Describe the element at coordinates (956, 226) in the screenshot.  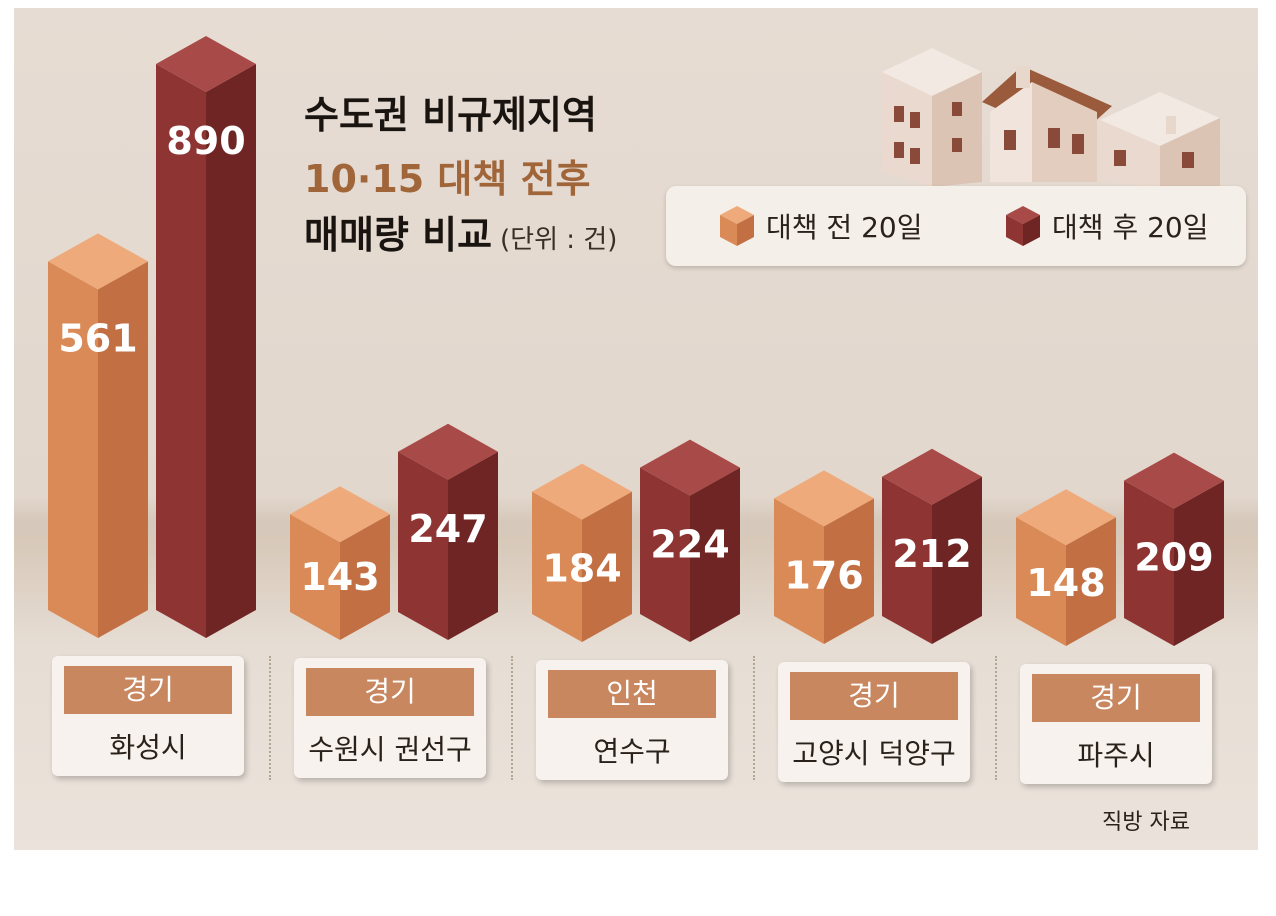
I see `legend: 대책 전 20일 대책 후 20일` at that location.